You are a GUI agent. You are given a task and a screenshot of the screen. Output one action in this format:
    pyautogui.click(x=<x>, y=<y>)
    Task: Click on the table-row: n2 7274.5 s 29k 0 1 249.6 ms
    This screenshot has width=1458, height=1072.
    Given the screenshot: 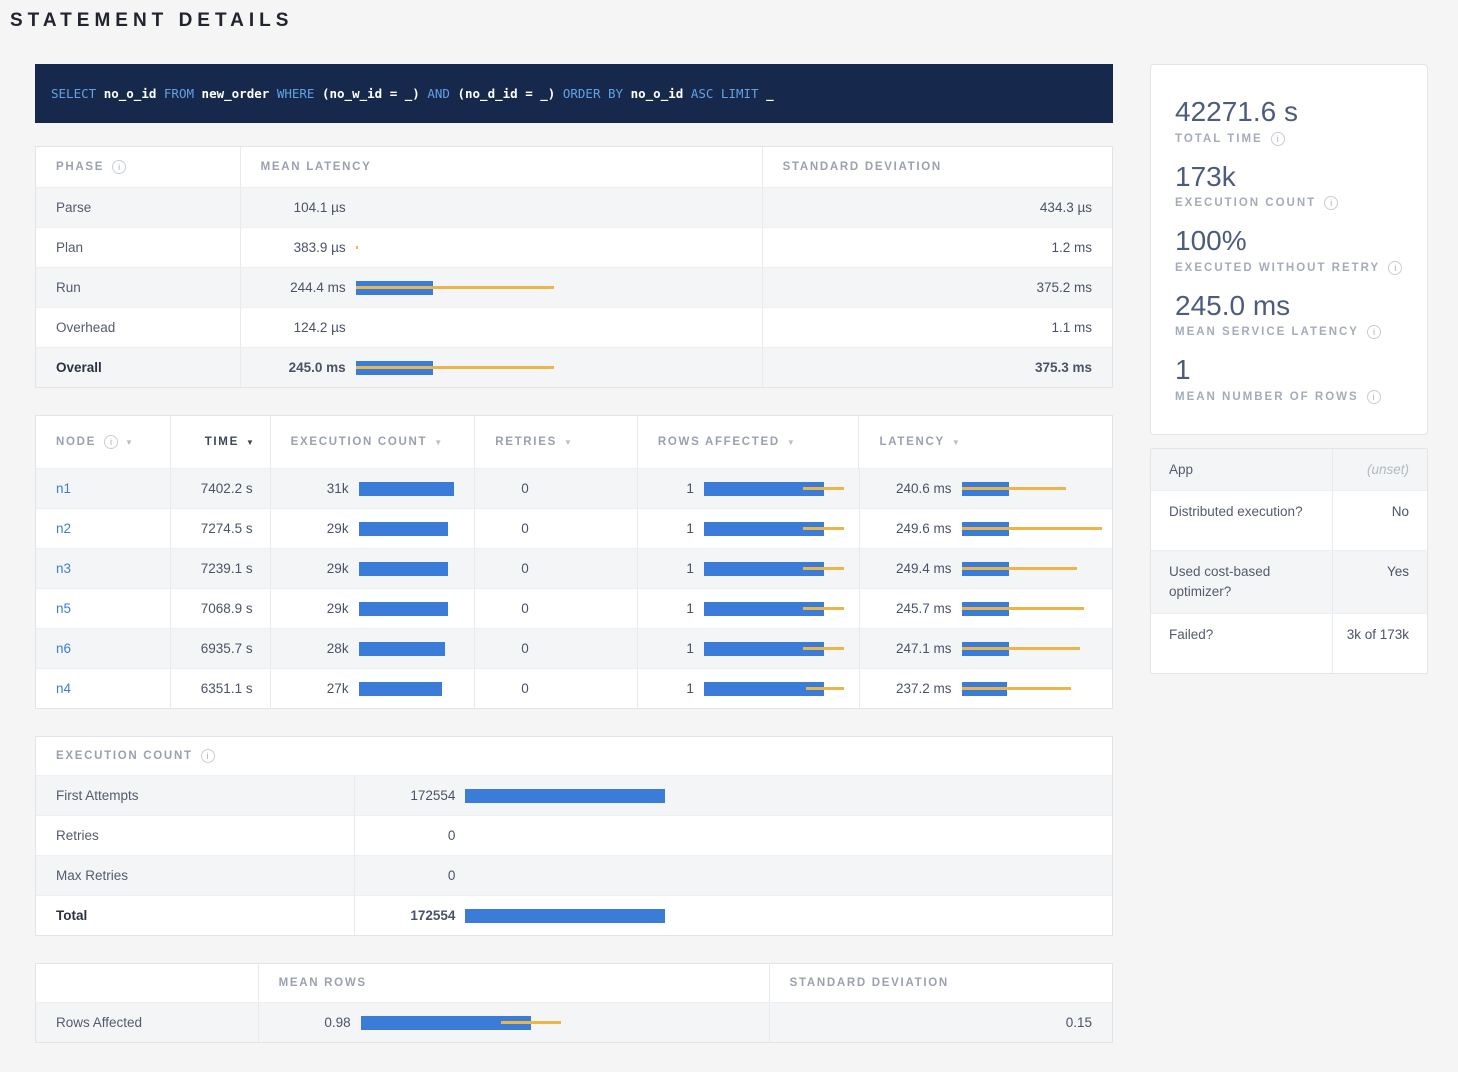 What is the action you would take?
    pyautogui.click(x=574, y=528)
    